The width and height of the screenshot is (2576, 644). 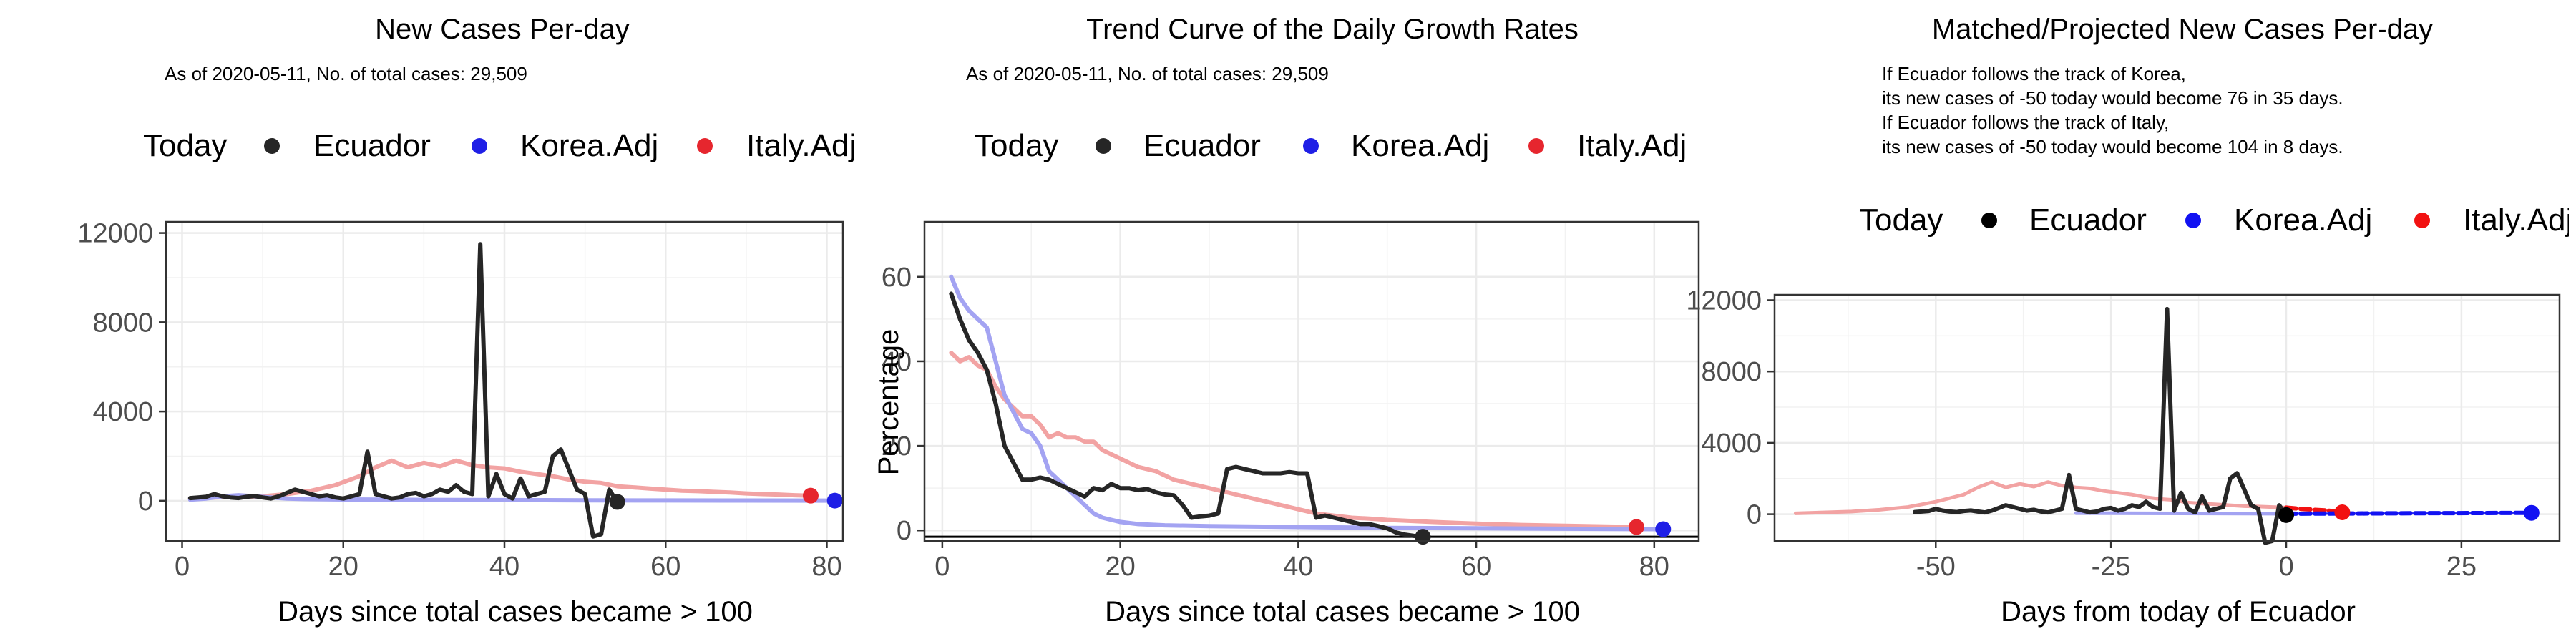 What do you see at coordinates (2182, 29) in the screenshot?
I see `chart-title: Matched/Projected New Cases Per-day` at bounding box center [2182, 29].